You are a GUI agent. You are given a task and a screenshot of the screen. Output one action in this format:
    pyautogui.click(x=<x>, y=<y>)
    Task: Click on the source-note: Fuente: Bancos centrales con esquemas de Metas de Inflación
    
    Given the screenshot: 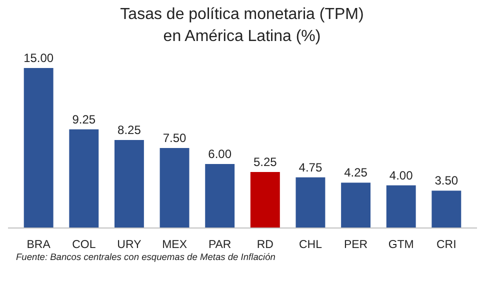 What is the action you would take?
    pyautogui.click(x=146, y=257)
    